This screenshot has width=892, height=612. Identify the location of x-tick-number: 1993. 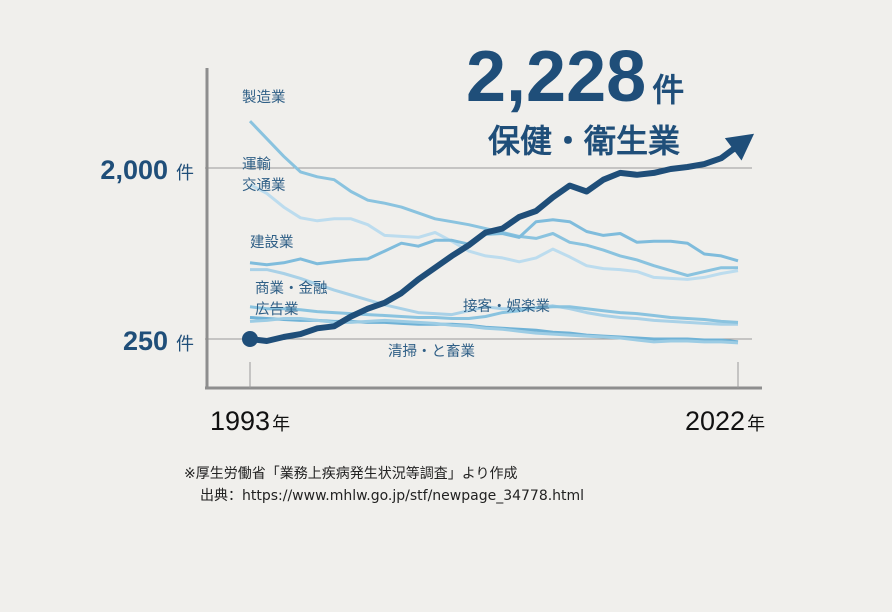
(240, 421).